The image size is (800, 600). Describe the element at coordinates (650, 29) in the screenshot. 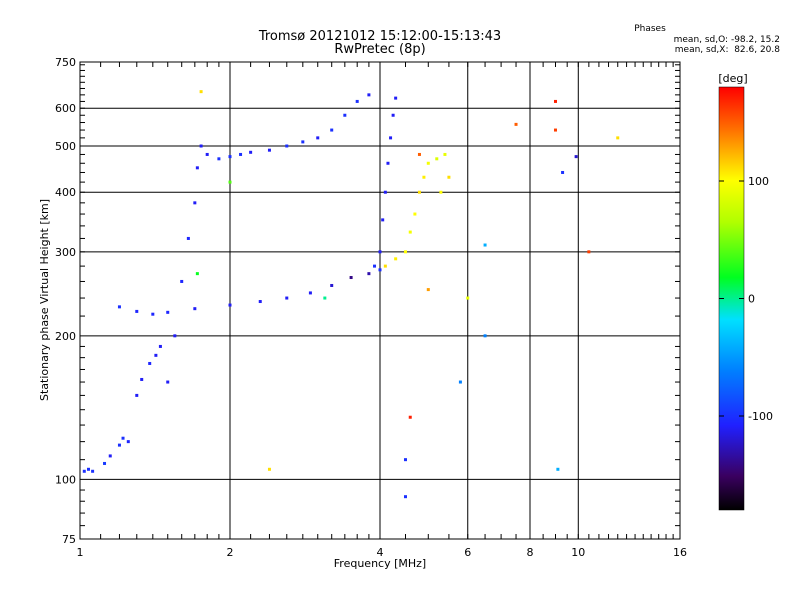

I see `stats-heading: Phases` at that location.